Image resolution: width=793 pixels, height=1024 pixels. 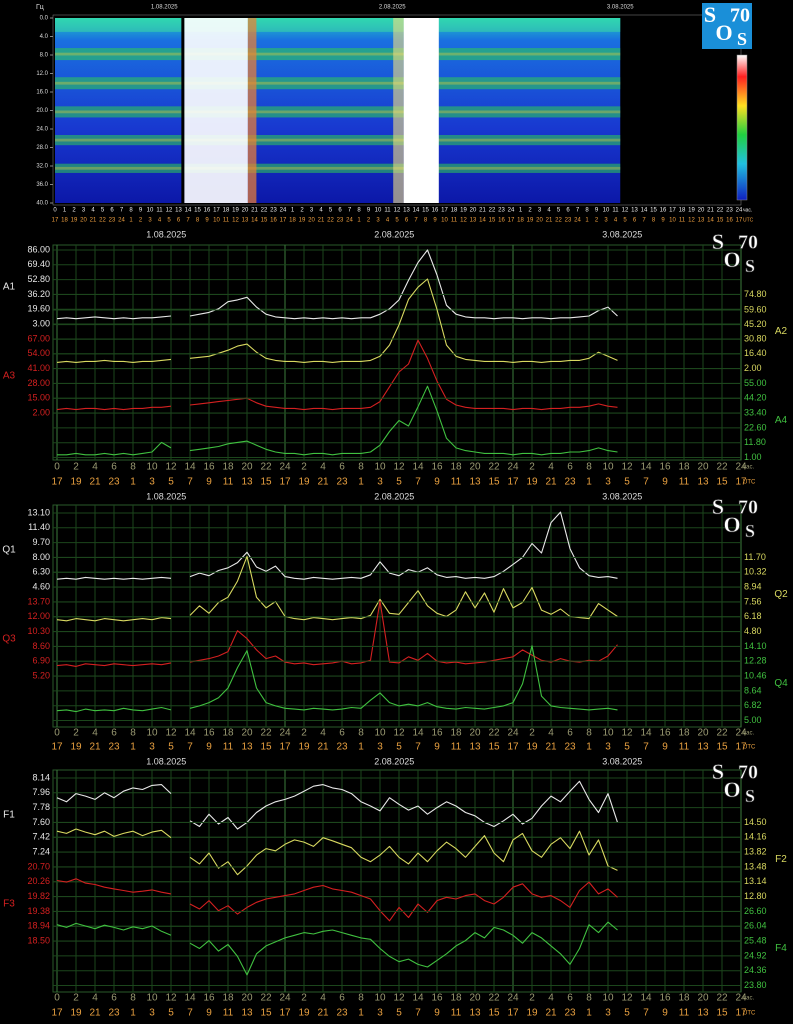 What do you see at coordinates (9, 815) in the screenshot?
I see `axis-name: F1` at bounding box center [9, 815].